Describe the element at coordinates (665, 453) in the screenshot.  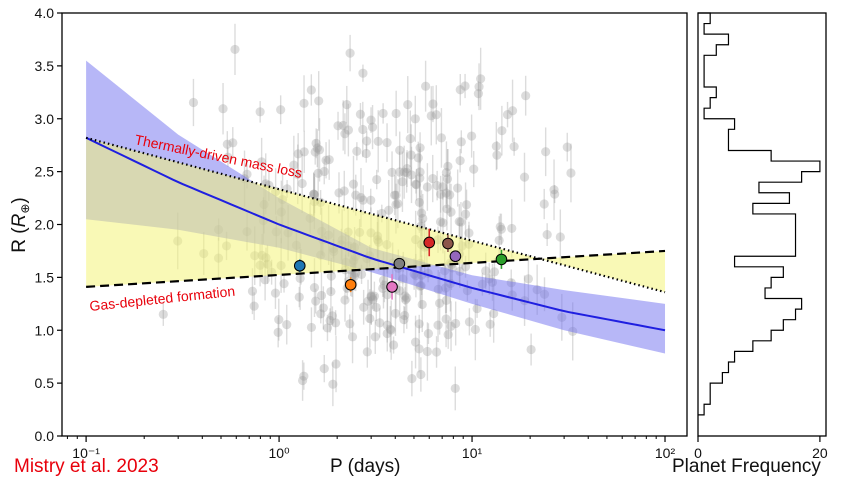
I see `x-tick-label: 10²` at that location.